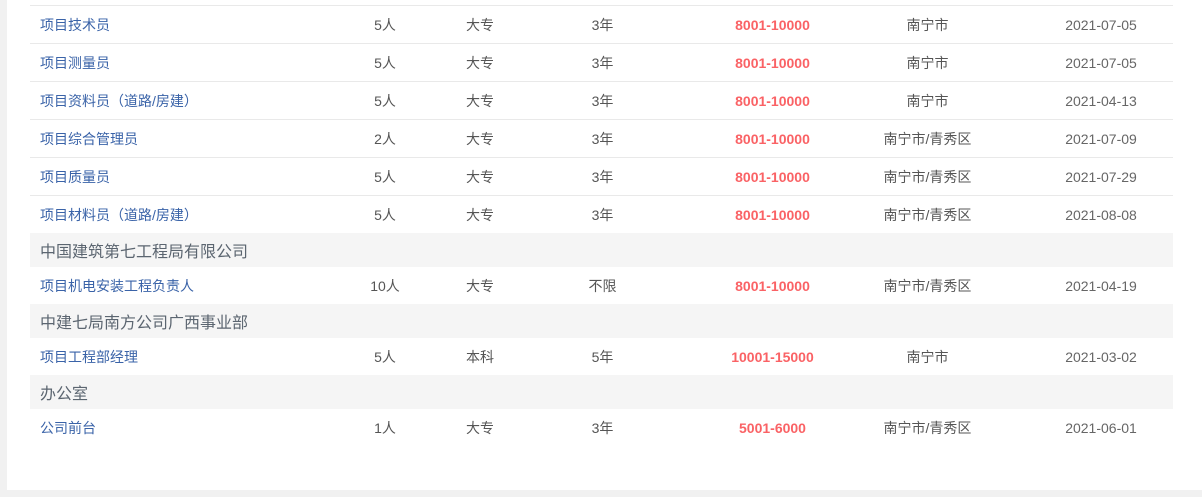 The width and height of the screenshot is (1202, 497). Describe the element at coordinates (1079, 176) in the screenshot. I see `job-publish-date: 2021-07-29` at that location.